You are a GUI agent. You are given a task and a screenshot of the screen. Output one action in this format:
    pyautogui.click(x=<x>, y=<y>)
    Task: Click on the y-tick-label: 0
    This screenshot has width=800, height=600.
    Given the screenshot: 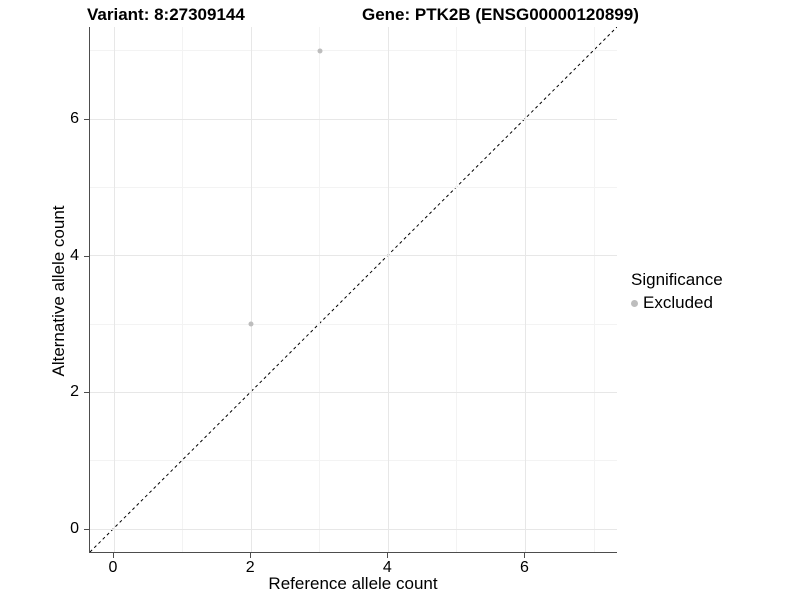 What is the action you would take?
    pyautogui.click(x=74, y=529)
    